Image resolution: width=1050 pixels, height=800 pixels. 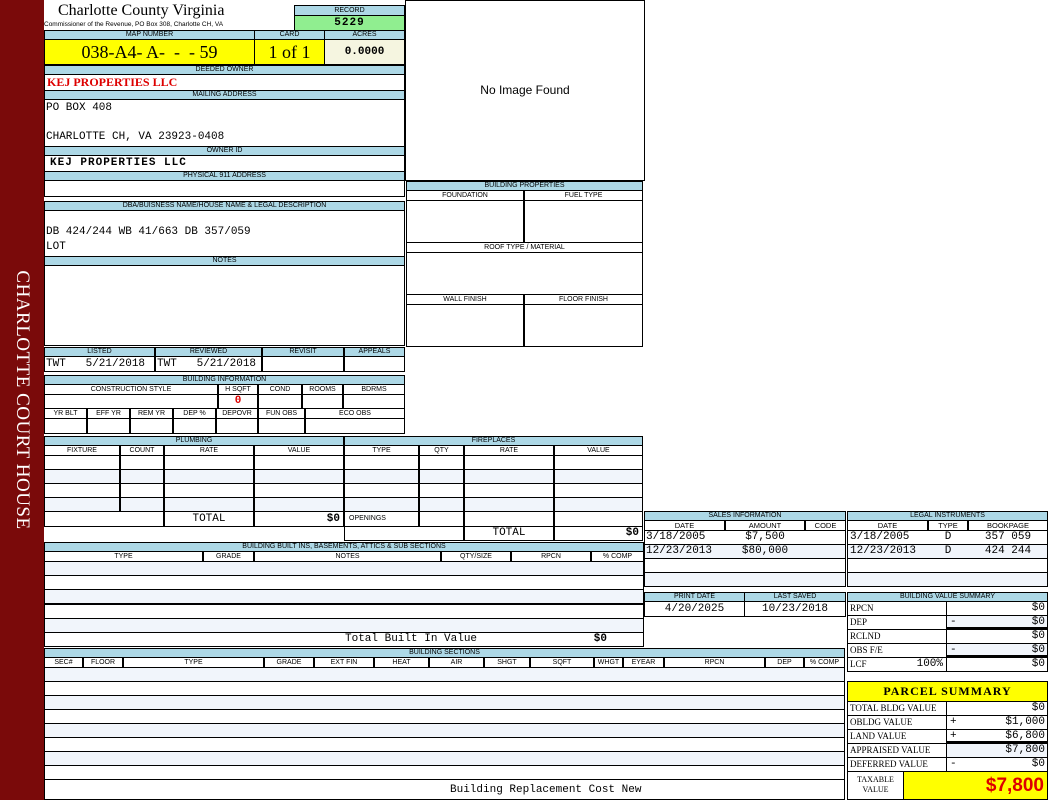 I want to click on parcel-label-cell: DEFERRED VALUE, so click(x=897, y=764).